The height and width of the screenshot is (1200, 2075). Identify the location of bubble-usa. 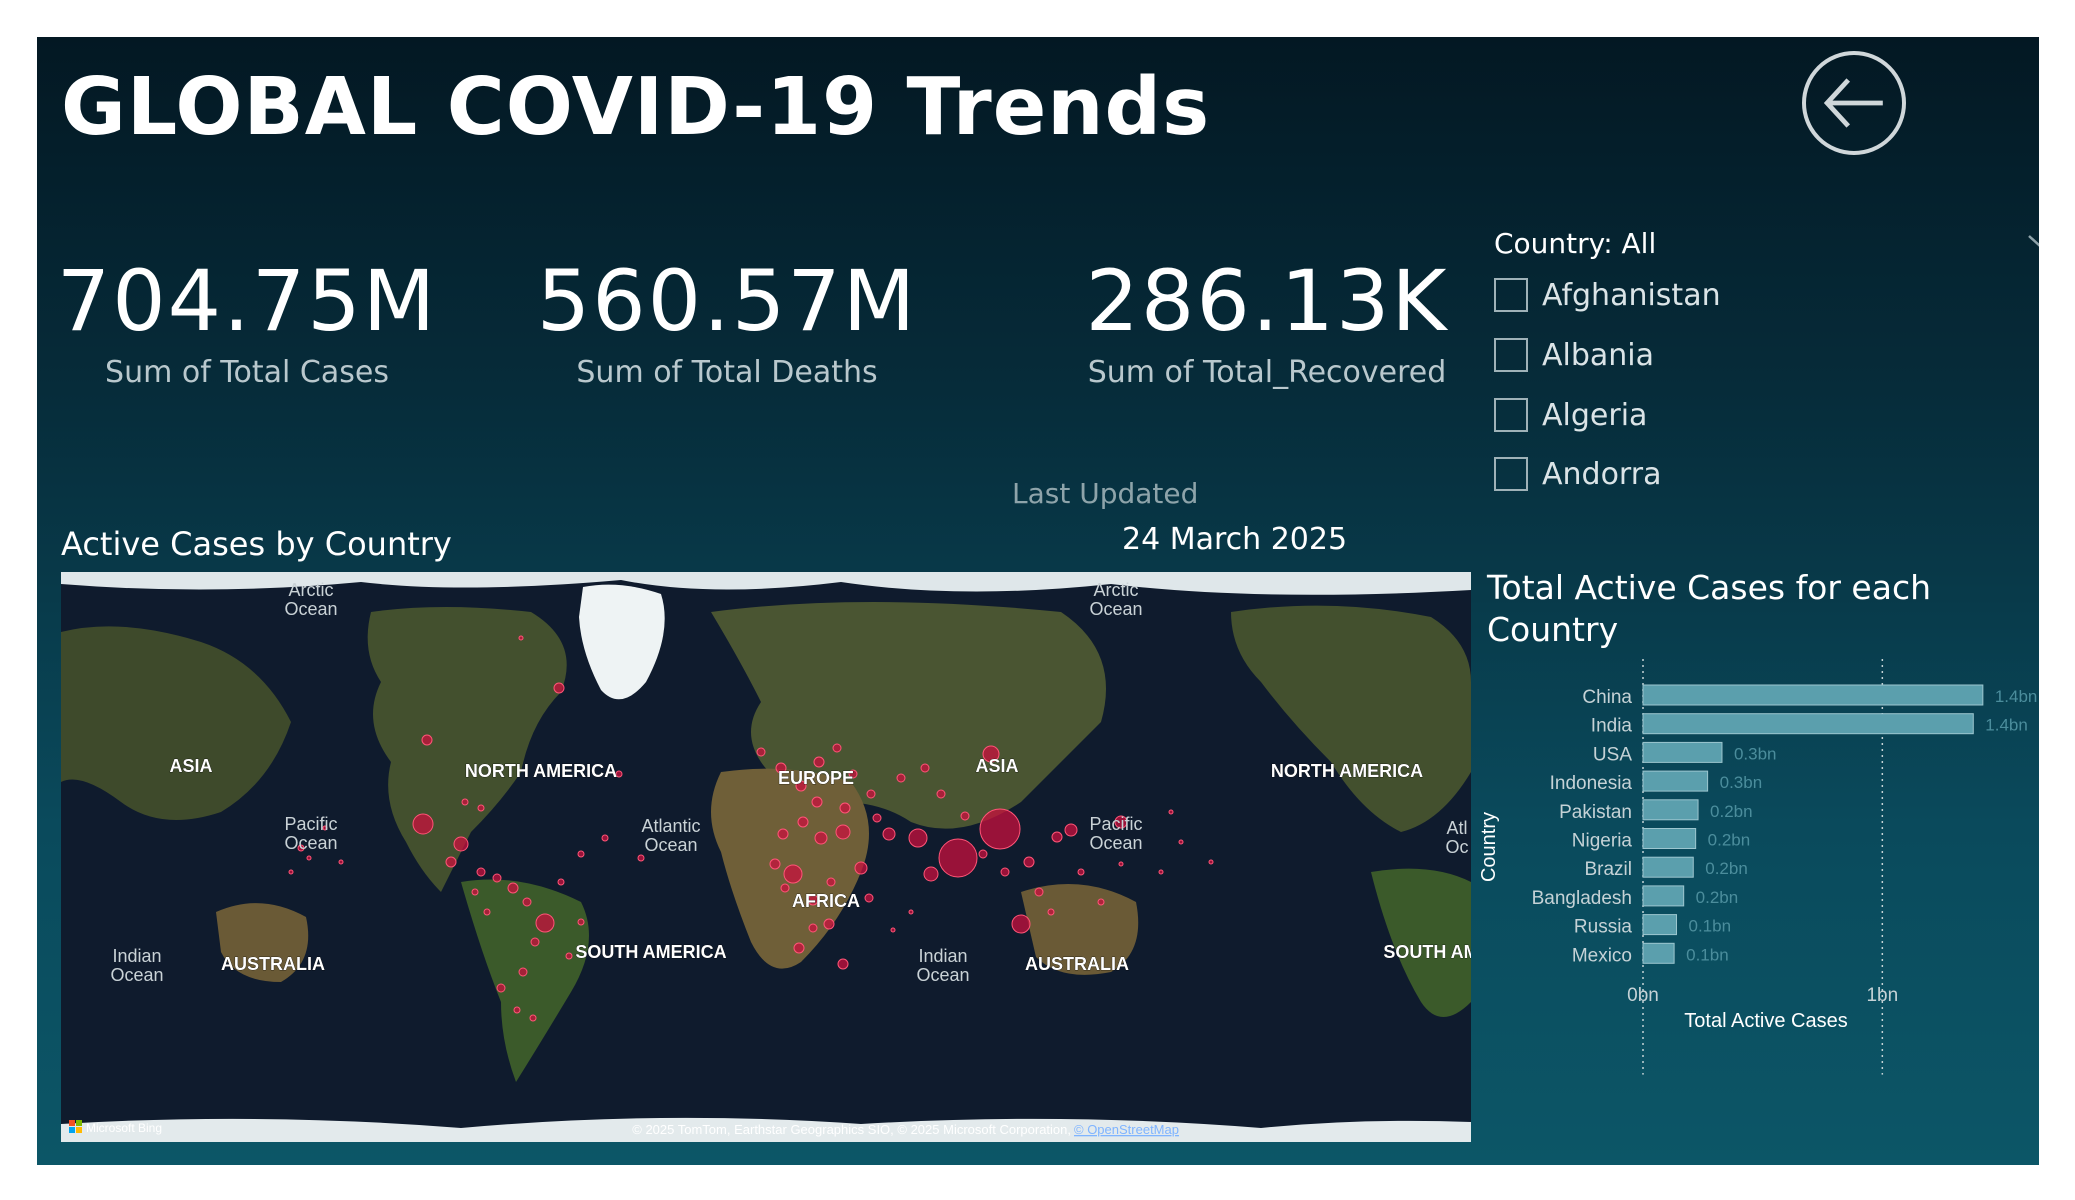
(423, 824).